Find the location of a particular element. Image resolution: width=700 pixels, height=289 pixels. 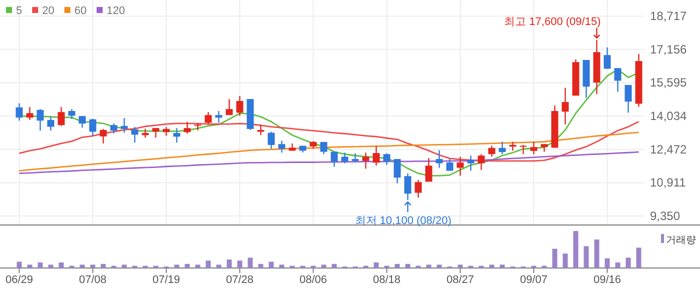

y-tick-label: 18,717 is located at coordinates (669, 16).